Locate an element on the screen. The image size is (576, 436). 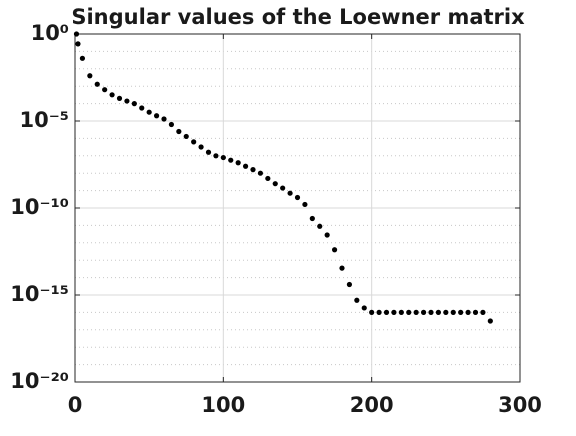
chart-title: Singular values of the Loewner matrix is located at coordinates (298, 17).